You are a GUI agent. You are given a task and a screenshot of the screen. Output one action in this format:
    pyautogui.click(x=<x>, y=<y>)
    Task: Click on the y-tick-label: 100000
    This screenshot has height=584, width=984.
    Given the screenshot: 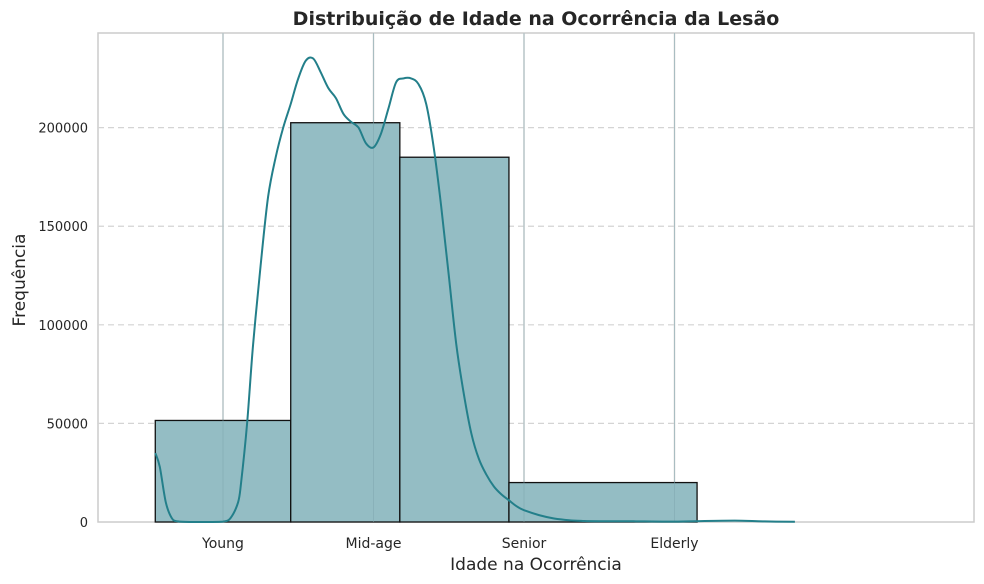 What is the action you would take?
    pyautogui.click(x=63, y=326)
    